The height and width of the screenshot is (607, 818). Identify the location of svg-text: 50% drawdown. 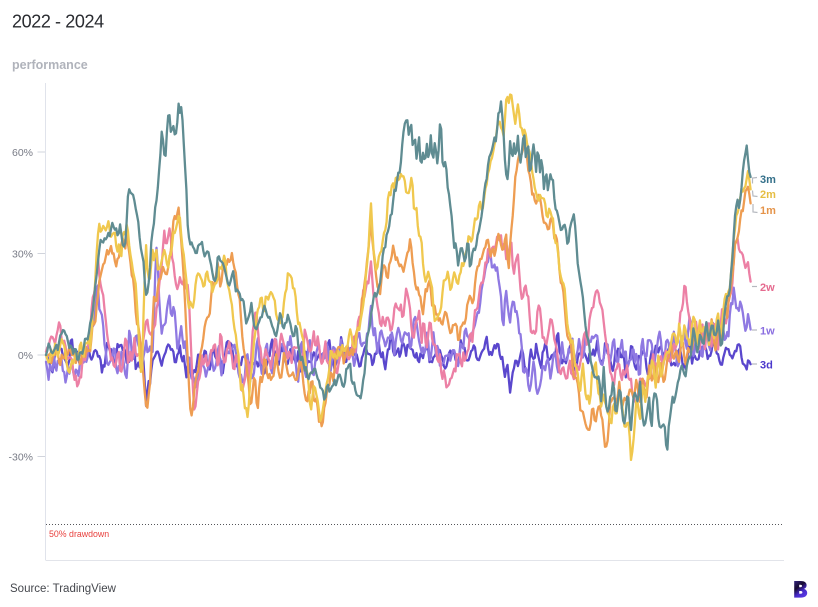
(79, 534).